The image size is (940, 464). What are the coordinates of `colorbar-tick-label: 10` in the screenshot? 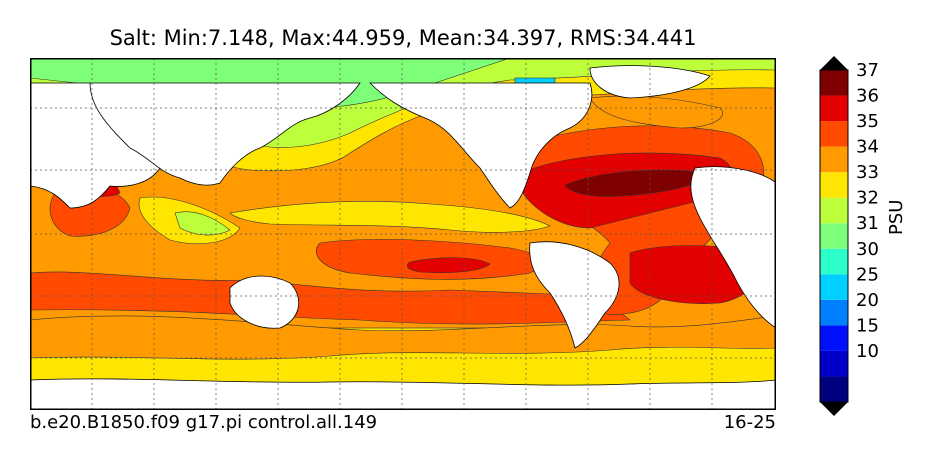 It's located at (867, 351).